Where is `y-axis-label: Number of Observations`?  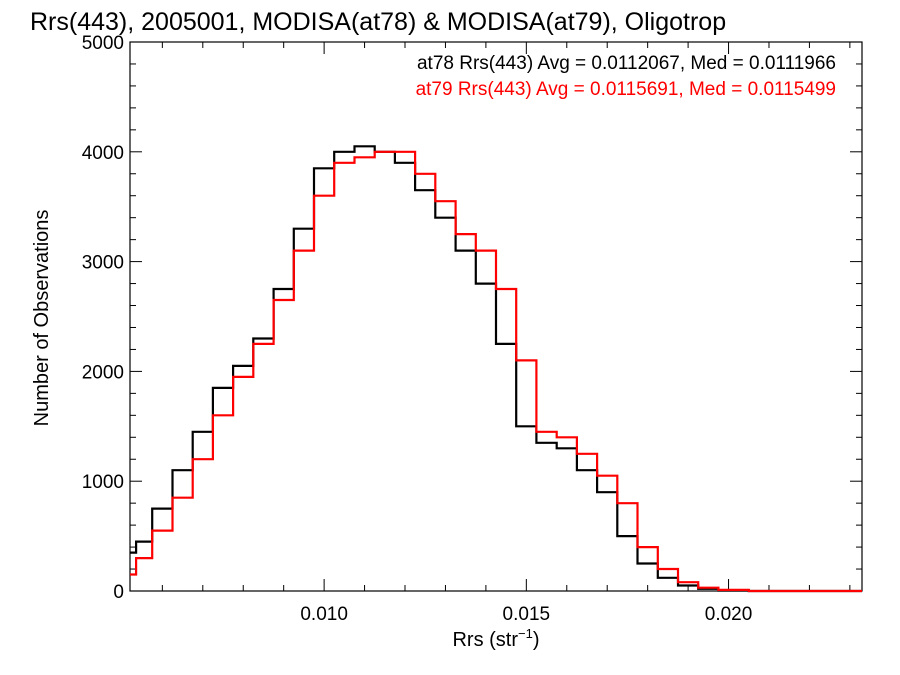 y-axis-label: Number of Observations is located at coordinates (42, 318).